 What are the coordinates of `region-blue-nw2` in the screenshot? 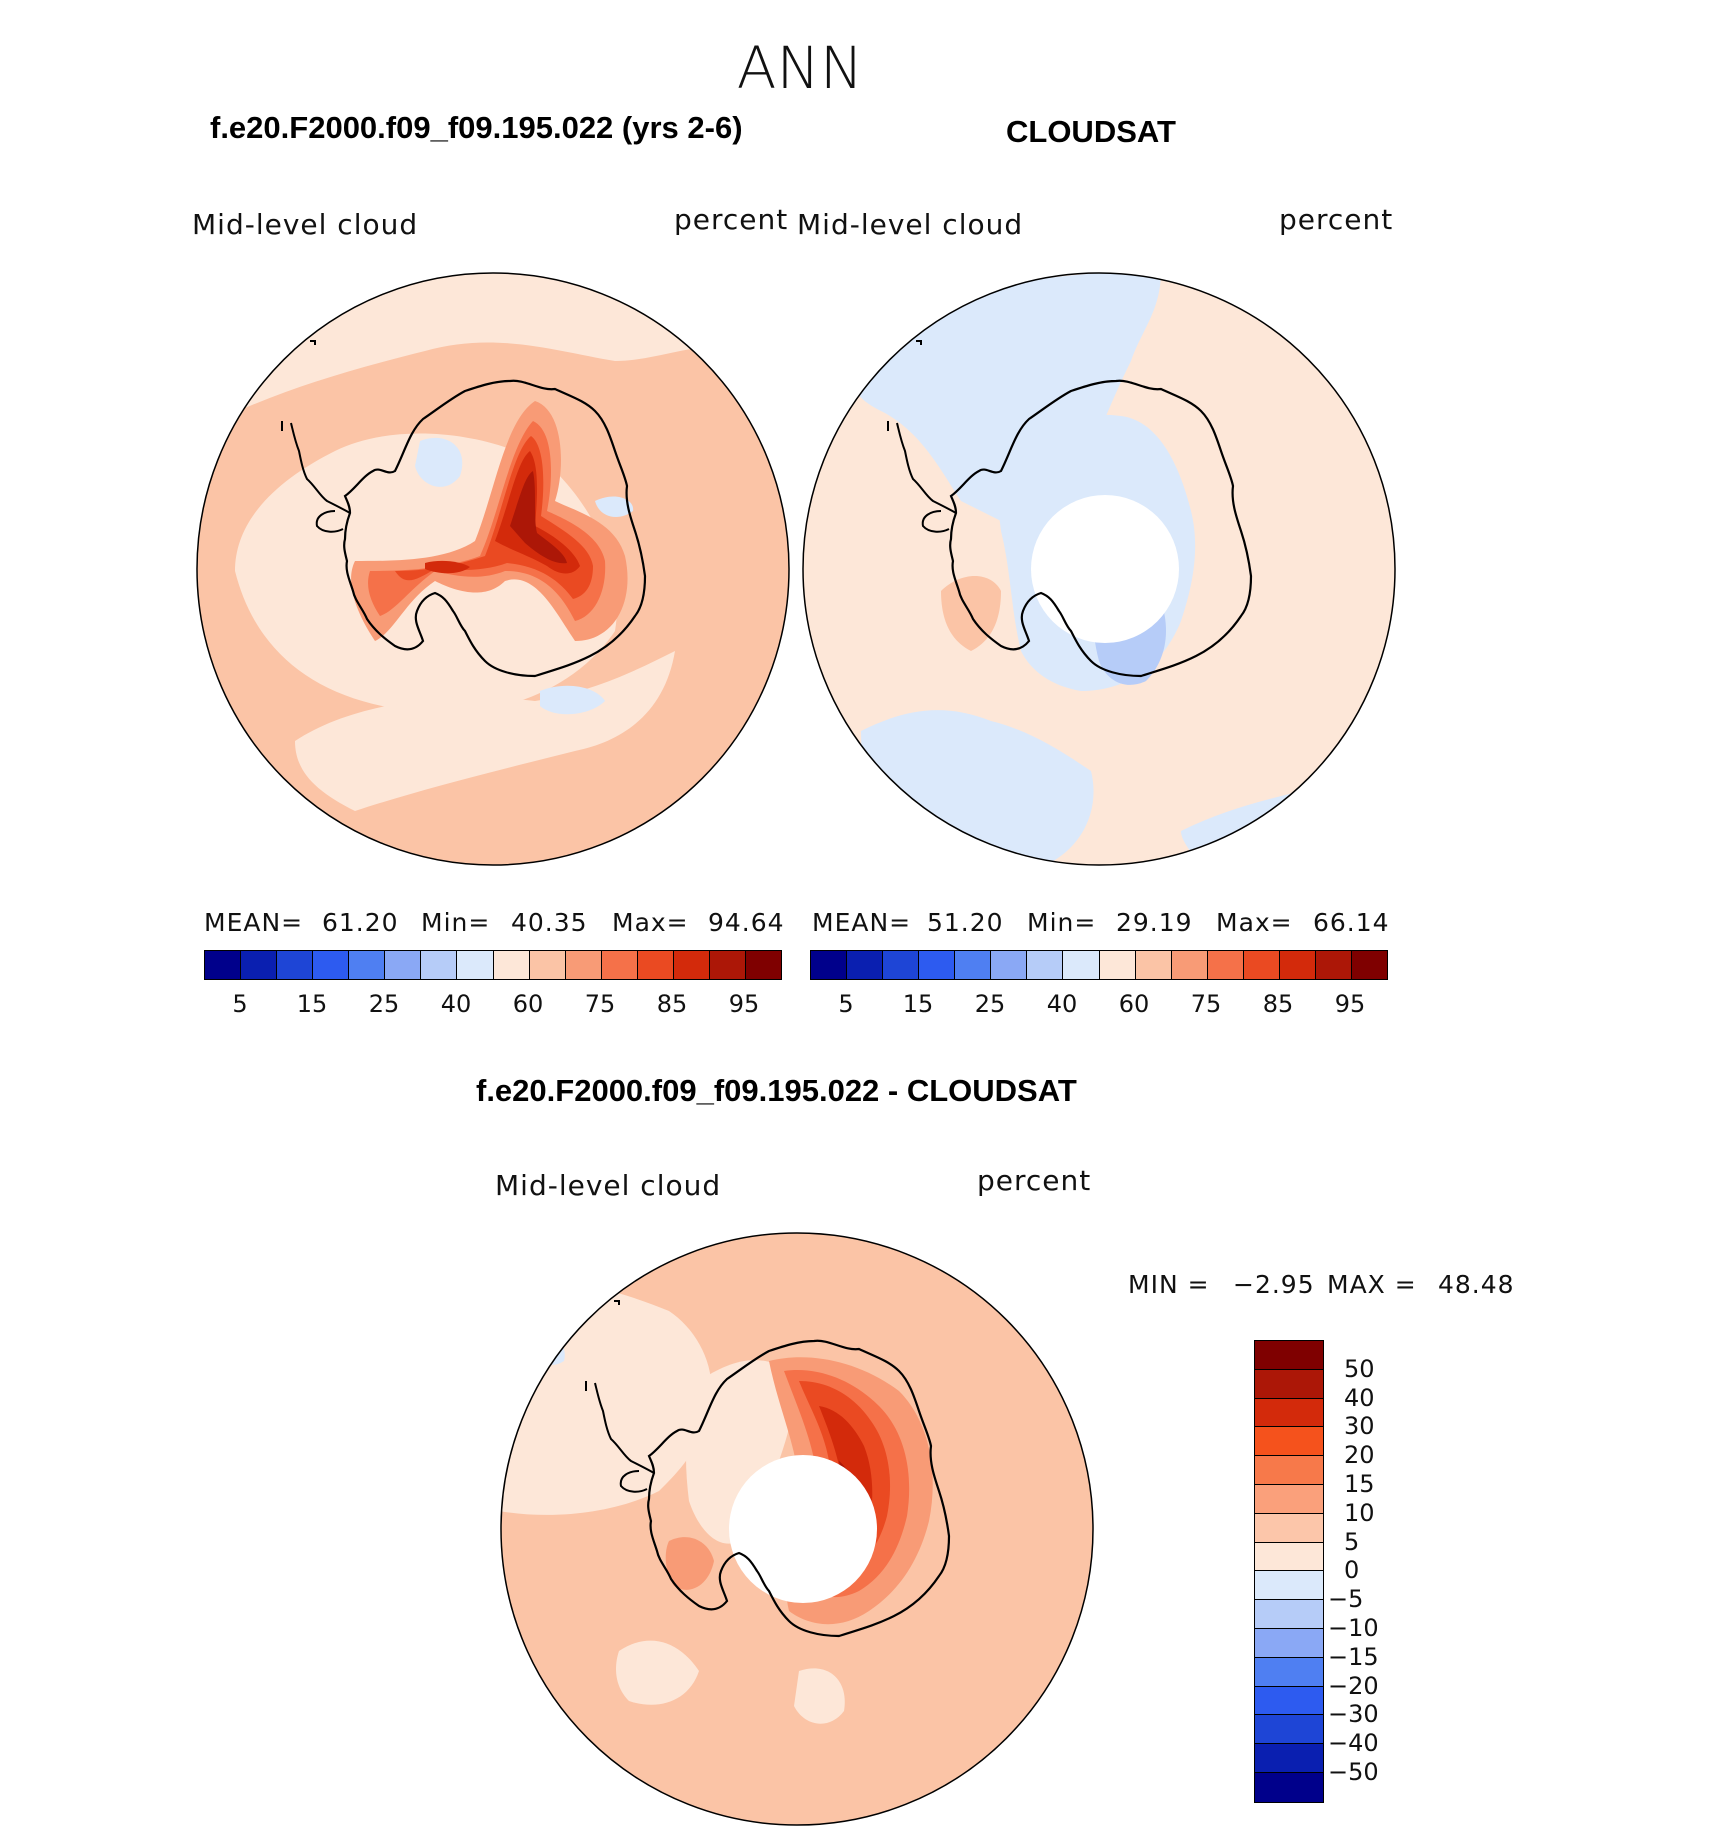 It's located at (547, 1351).